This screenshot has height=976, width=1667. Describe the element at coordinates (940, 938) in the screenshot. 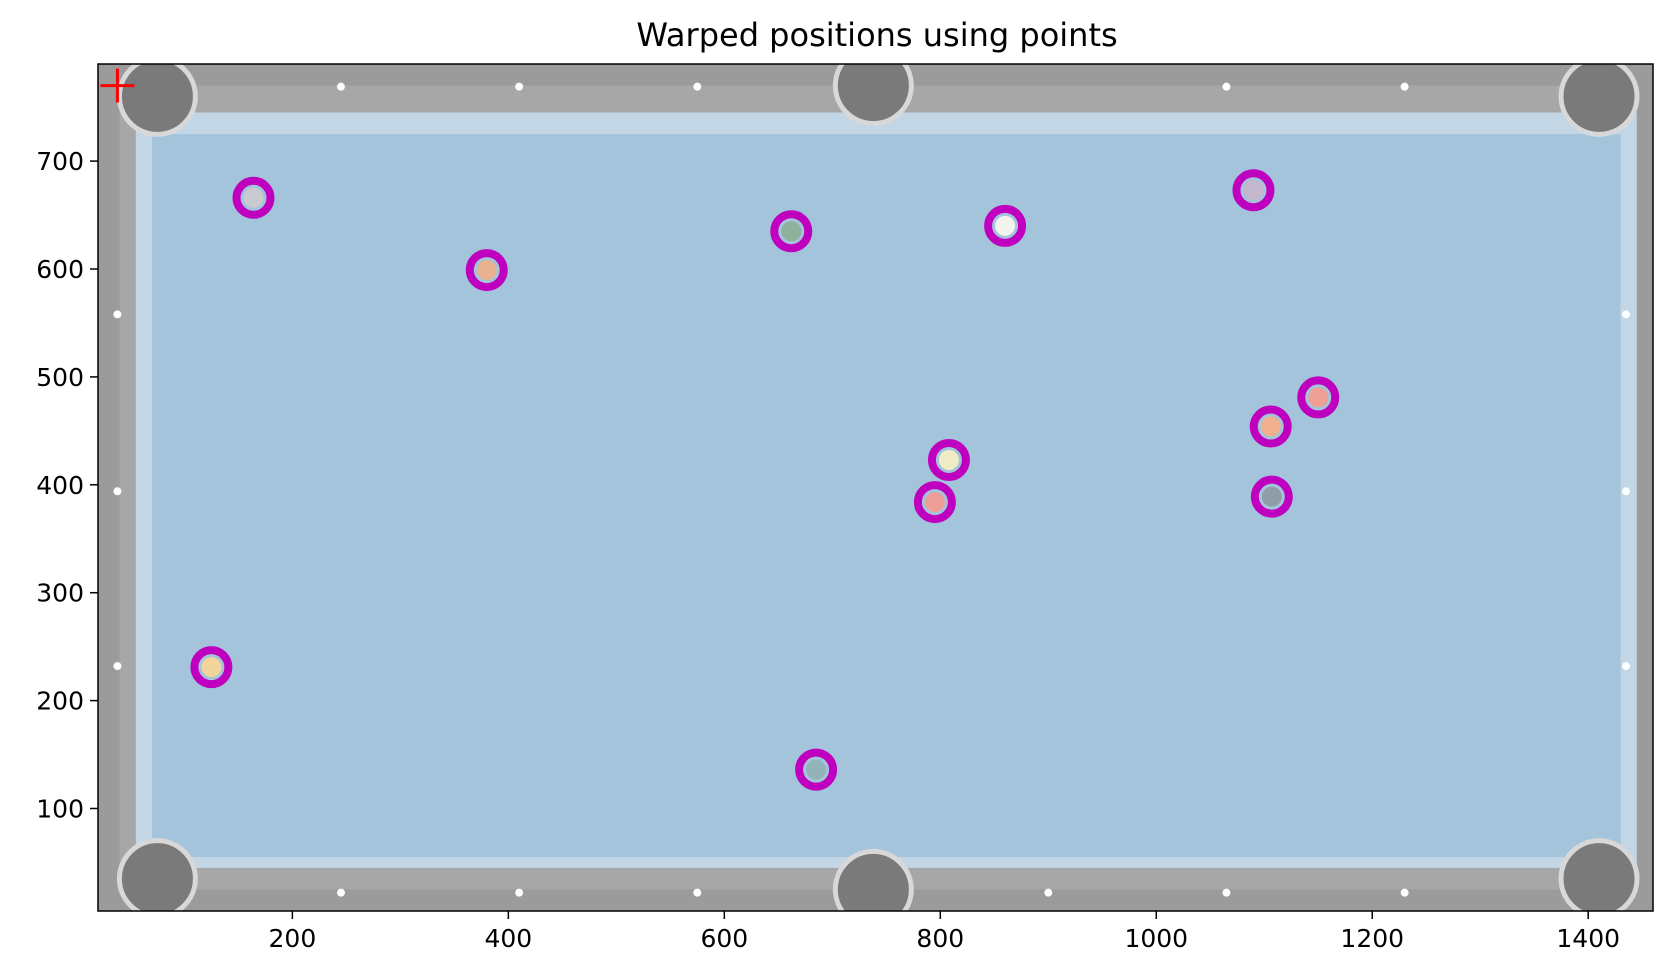

I see `x-tick-label: 800` at that location.